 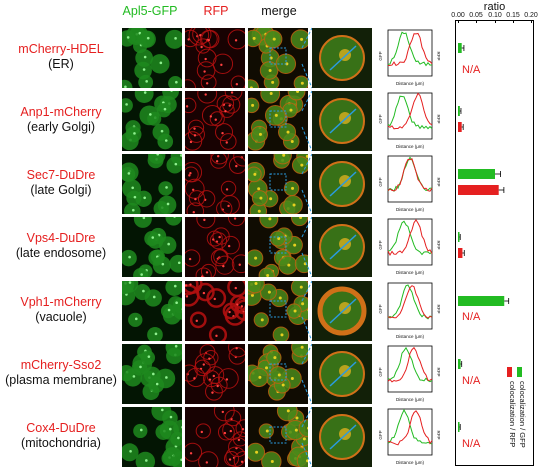 What do you see at coordinates (61, 302) in the screenshot?
I see `marker-name: Vph1-mCherry` at bounding box center [61, 302].